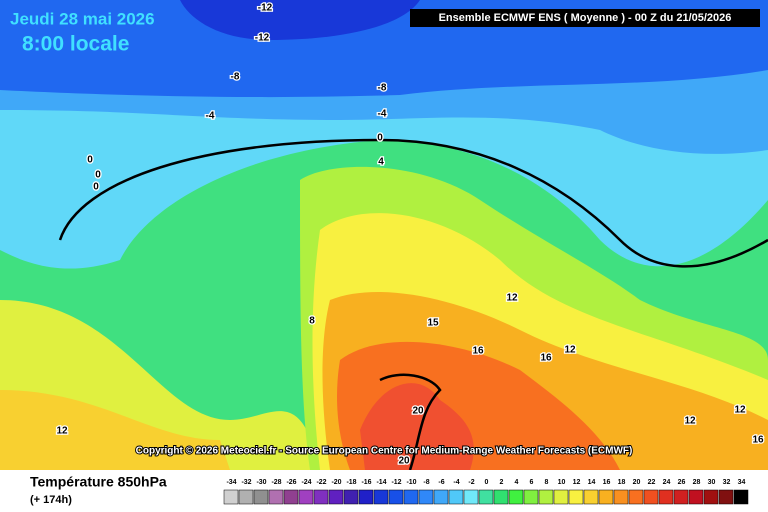  Describe the element at coordinates (456, 482) in the screenshot. I see `colorbar-label: -4` at that location.